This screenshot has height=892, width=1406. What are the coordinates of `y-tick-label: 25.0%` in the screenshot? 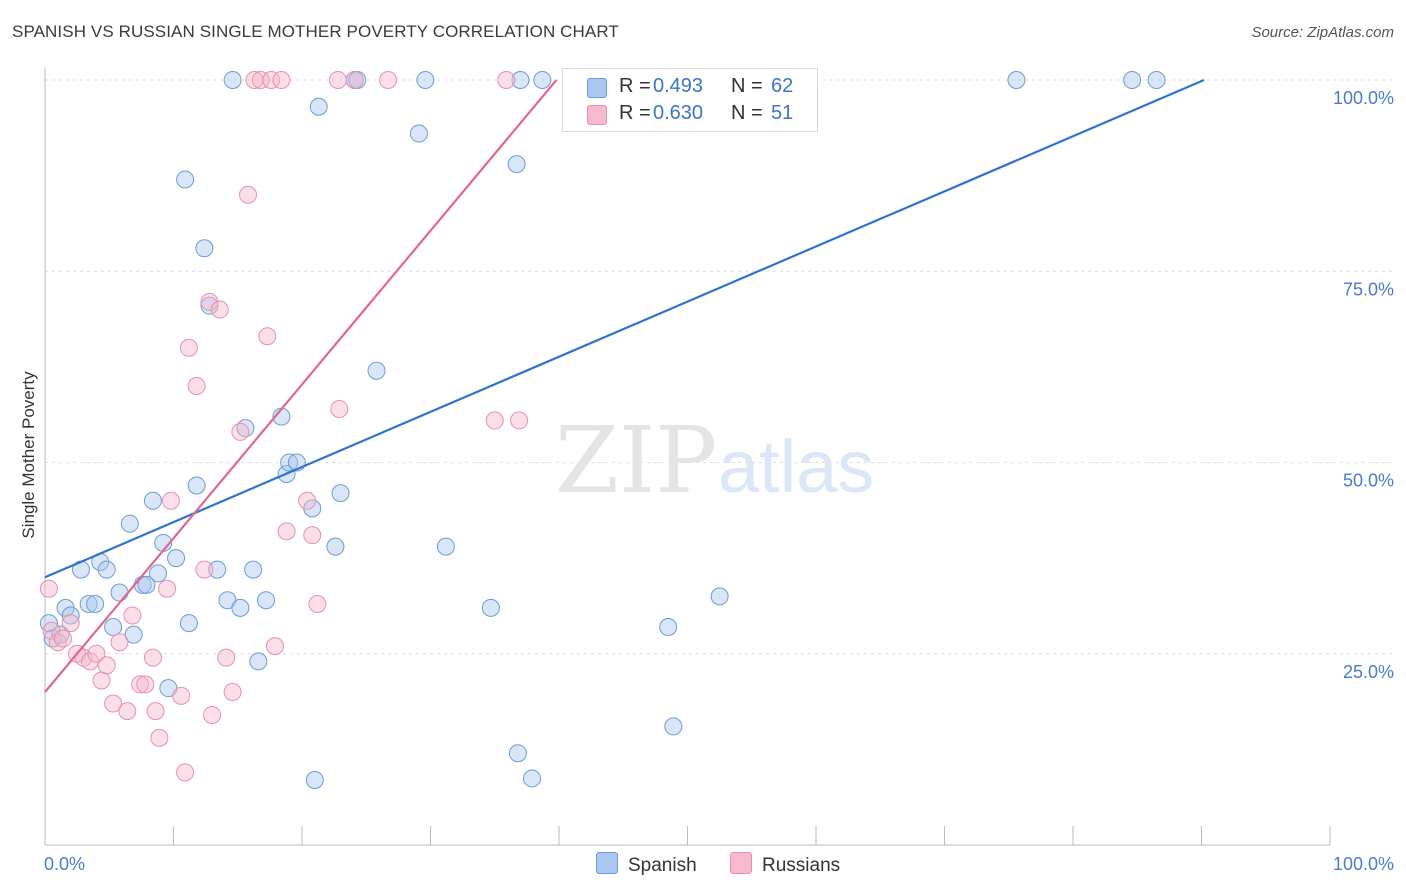 It's located at (1368, 672).